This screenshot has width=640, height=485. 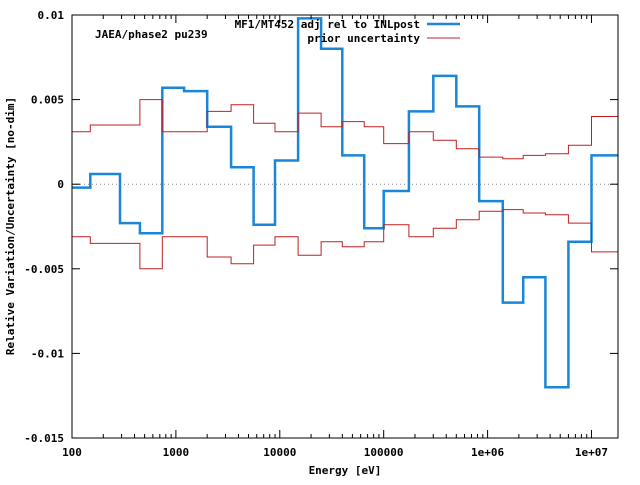 What do you see at coordinates (345, 470) in the screenshot?
I see `x-axis-label: Energy [eV]` at bounding box center [345, 470].